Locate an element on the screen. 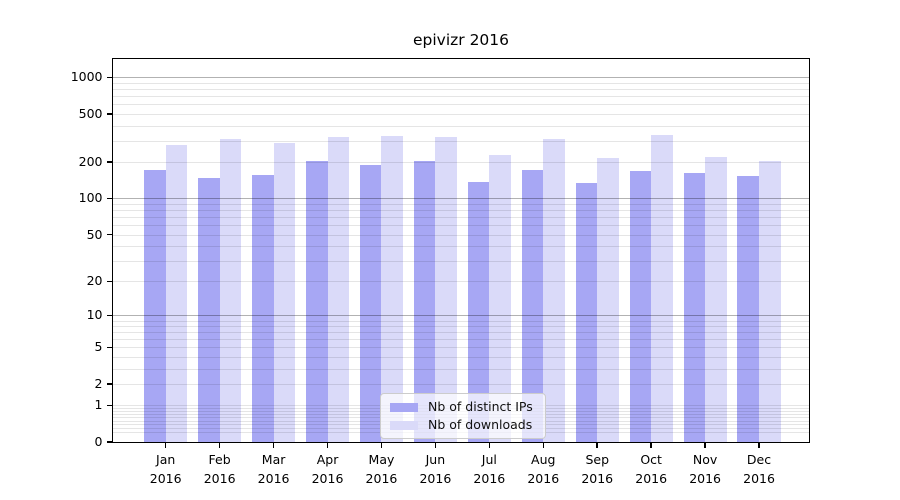 The width and height of the screenshot is (900, 500). x-tick-month: Nov is located at coordinates (705, 459).